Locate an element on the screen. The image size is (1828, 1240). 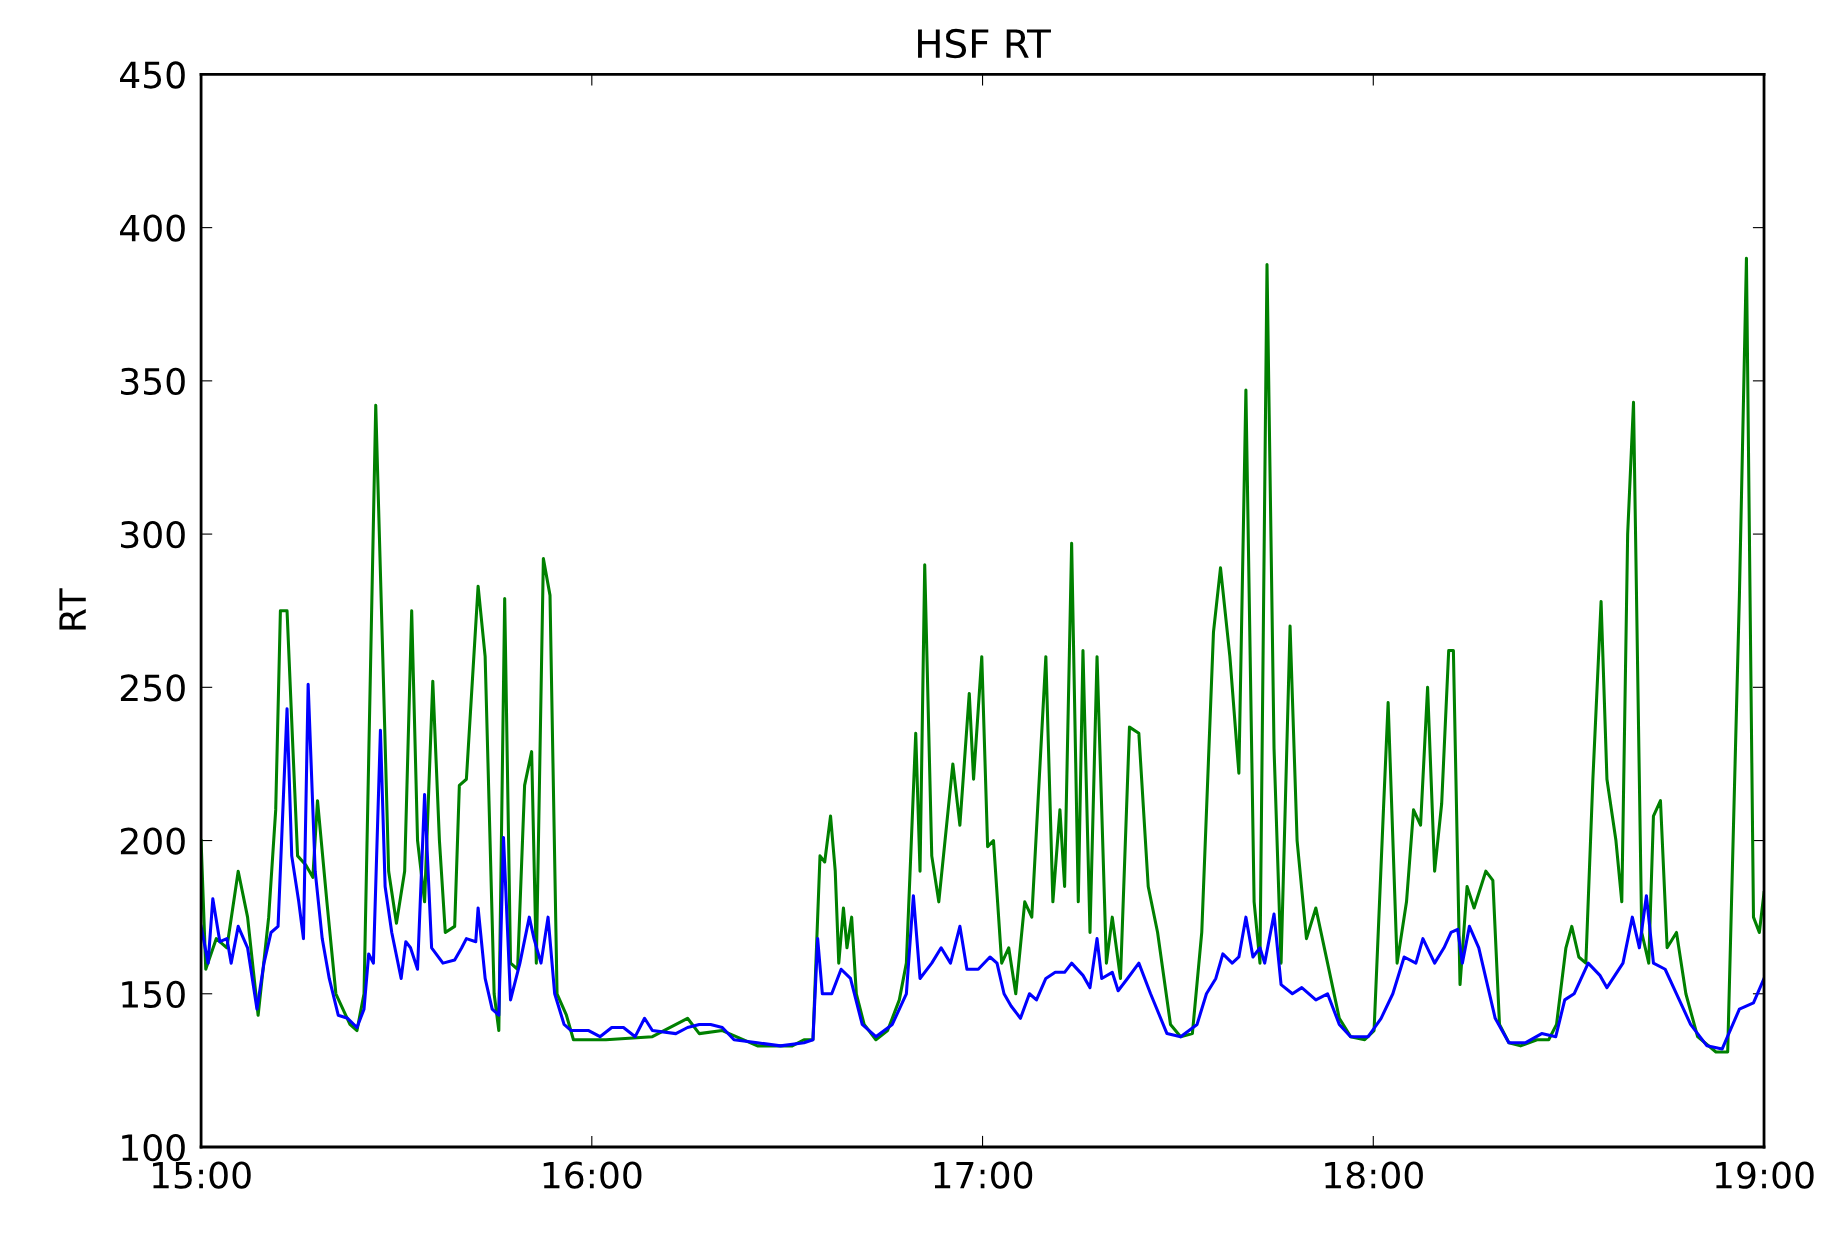
y-tick-label: 350 is located at coordinates (153, 381).